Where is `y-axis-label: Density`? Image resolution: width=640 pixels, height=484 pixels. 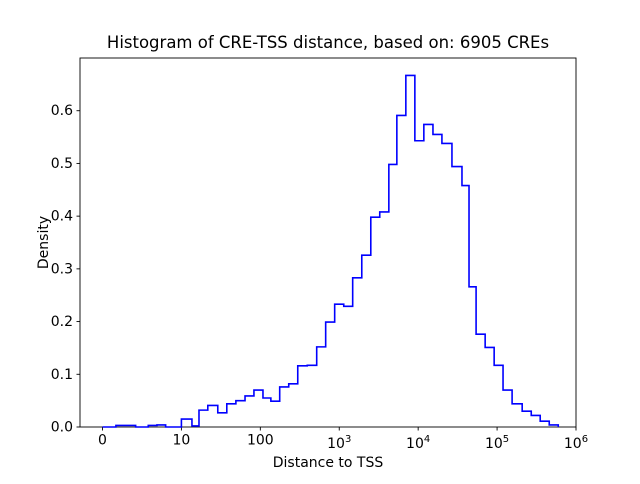 y-axis-label: Density is located at coordinates (44, 242).